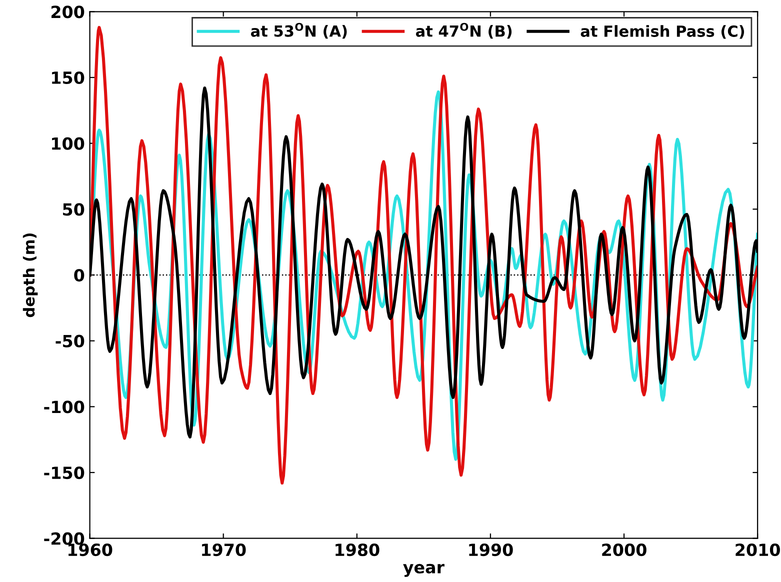  What do you see at coordinates (73, 209) in the screenshot?
I see `y-tick-label: 50` at bounding box center [73, 209].